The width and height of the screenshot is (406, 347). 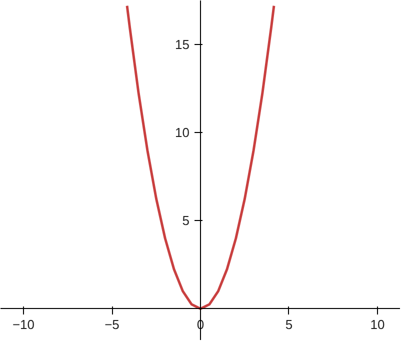 I want to click on y-tick-label: 10, so click(x=182, y=132).